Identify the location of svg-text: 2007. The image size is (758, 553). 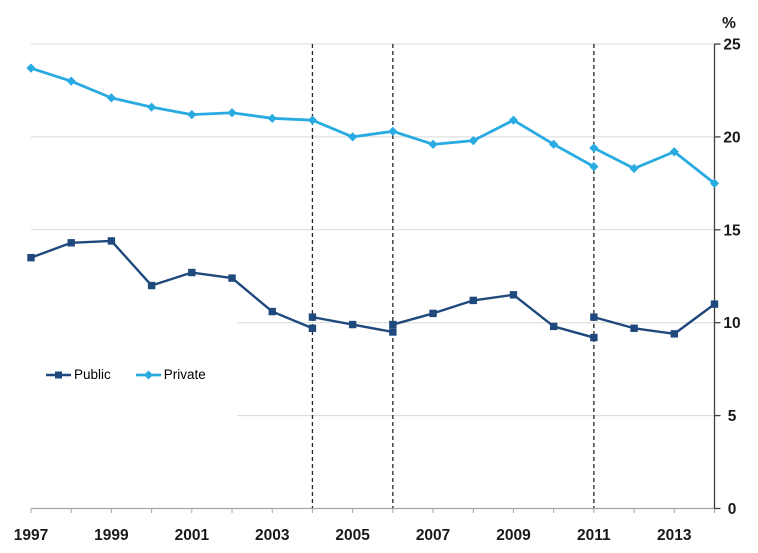
(433, 535).